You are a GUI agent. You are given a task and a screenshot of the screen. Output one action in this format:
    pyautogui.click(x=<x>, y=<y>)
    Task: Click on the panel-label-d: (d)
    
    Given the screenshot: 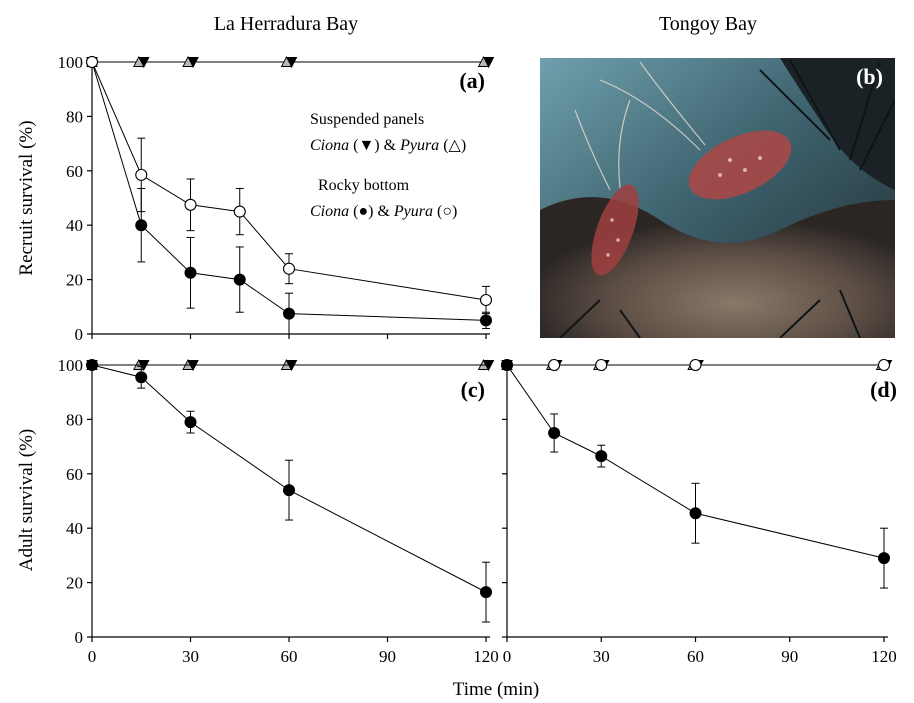 What is the action you would take?
    pyautogui.click(x=883, y=389)
    